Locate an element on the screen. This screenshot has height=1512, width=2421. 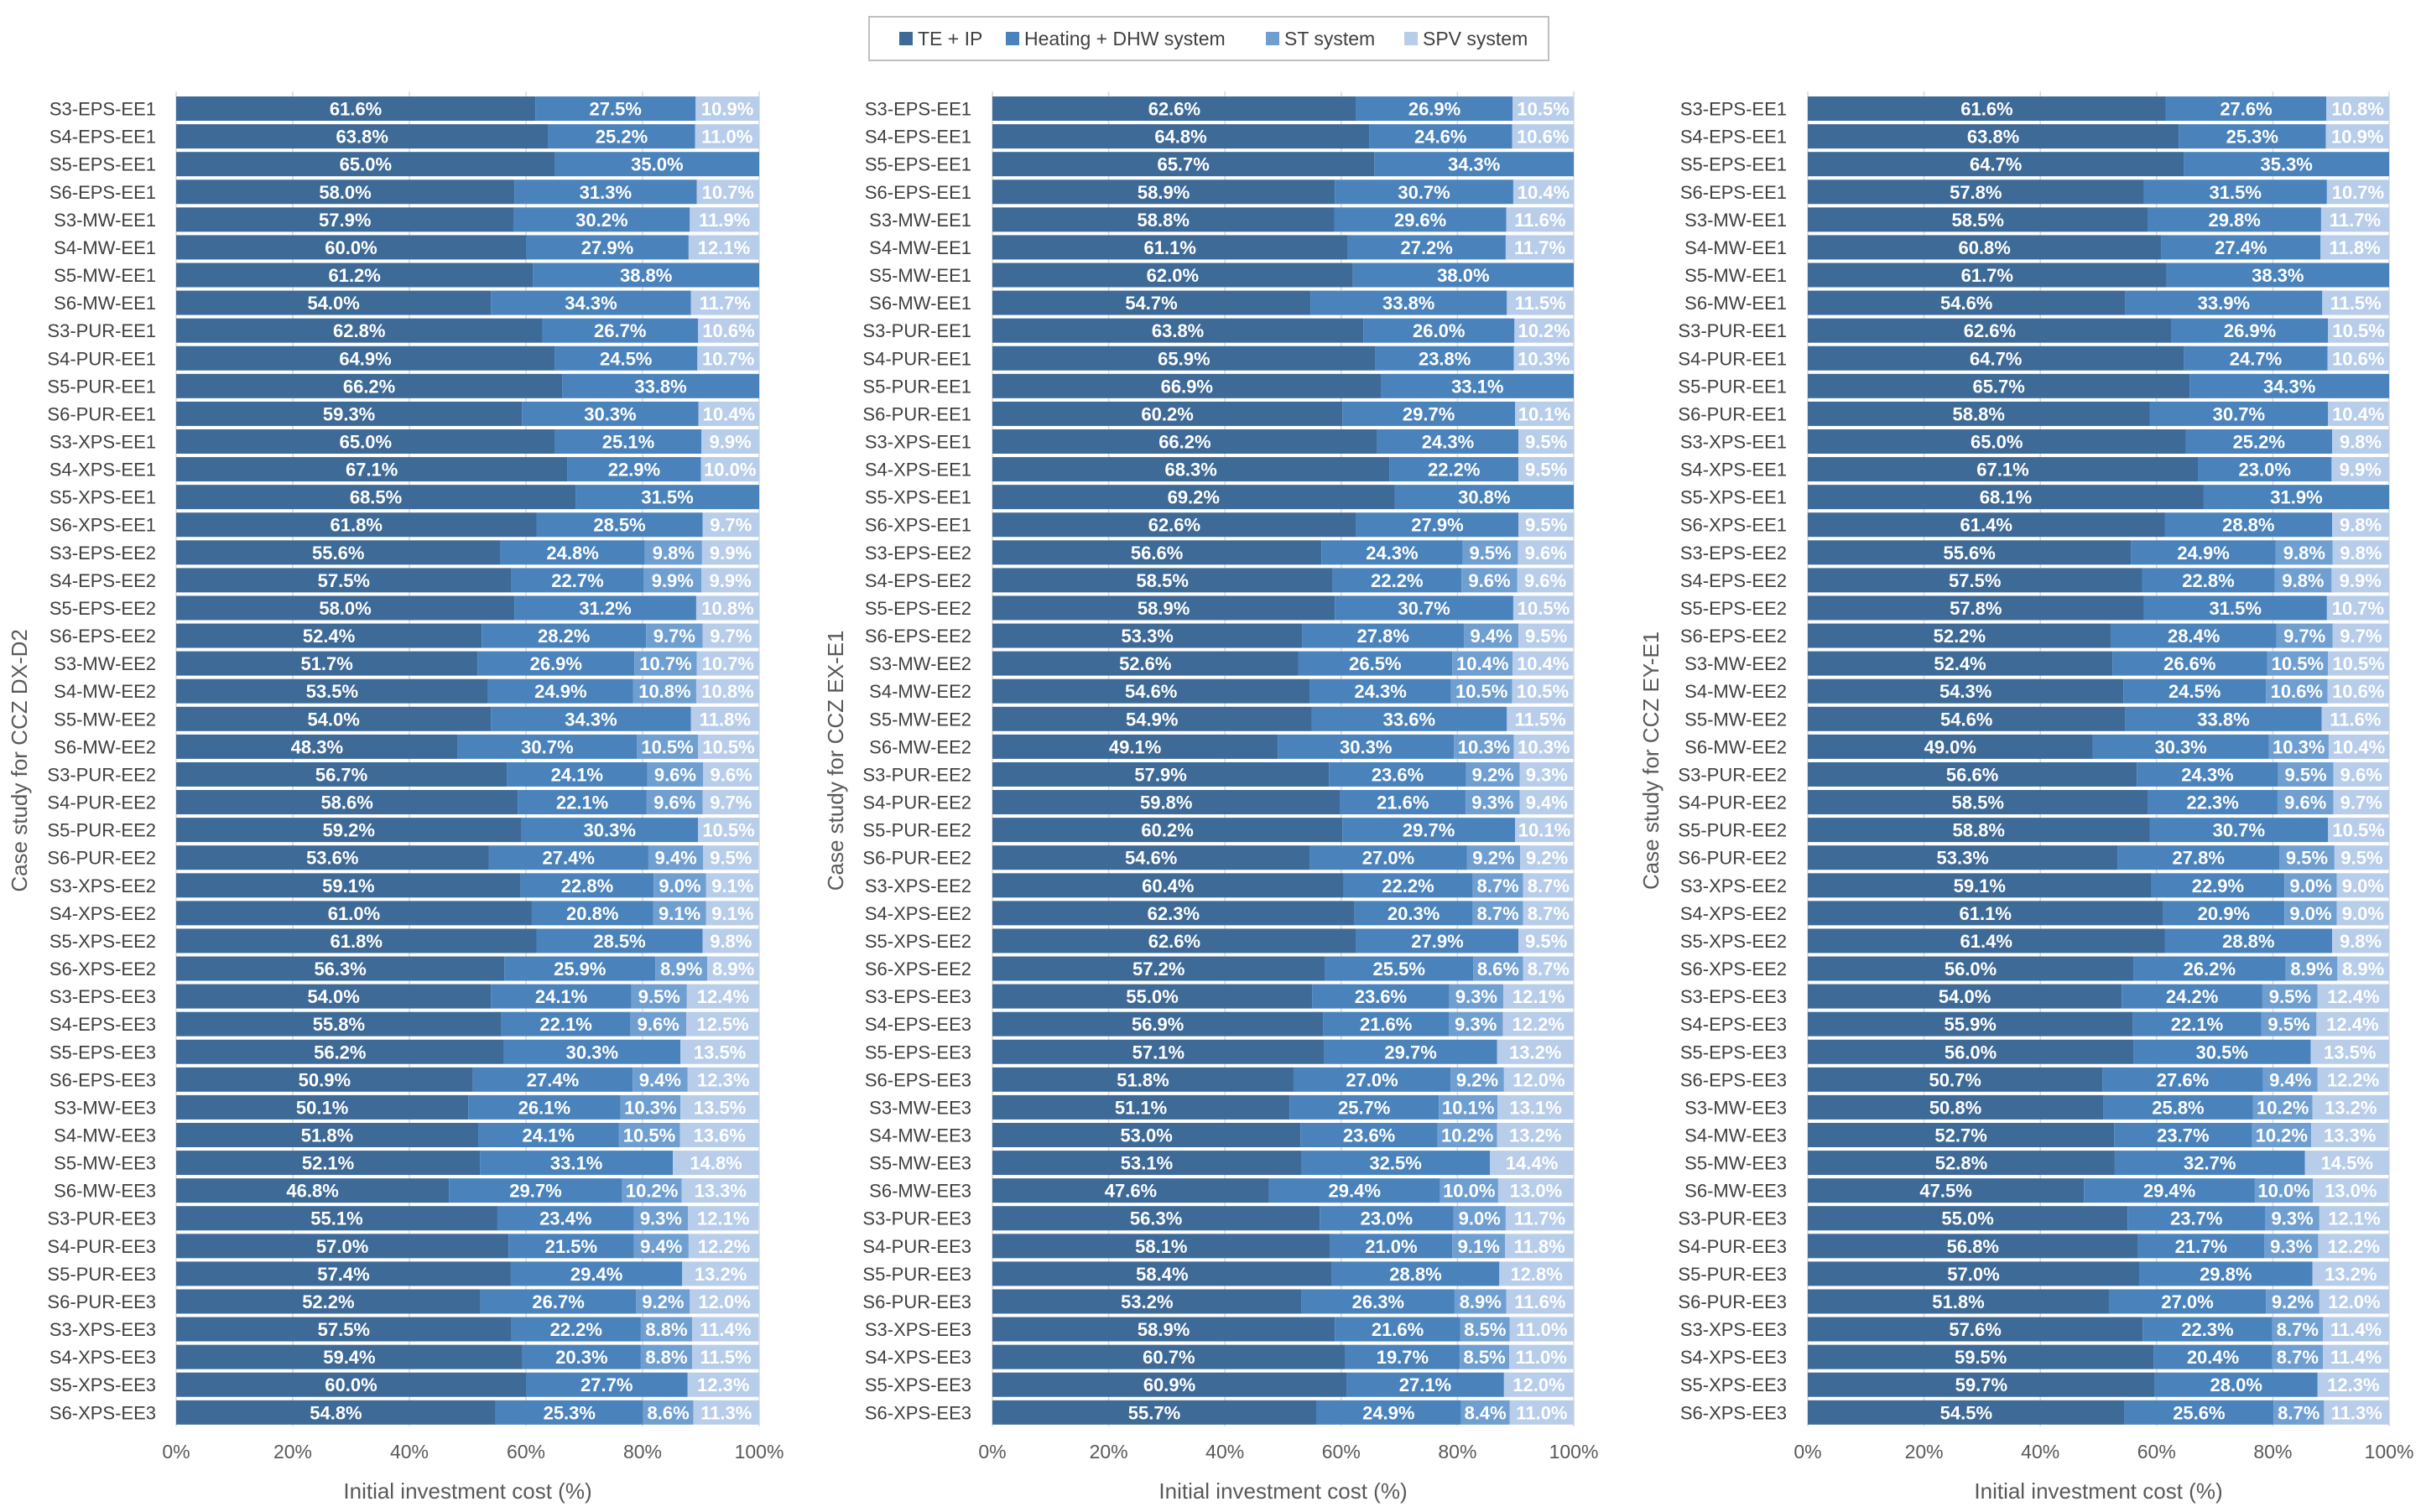
category-label: S5-MW-EE1 is located at coordinates (920, 275).